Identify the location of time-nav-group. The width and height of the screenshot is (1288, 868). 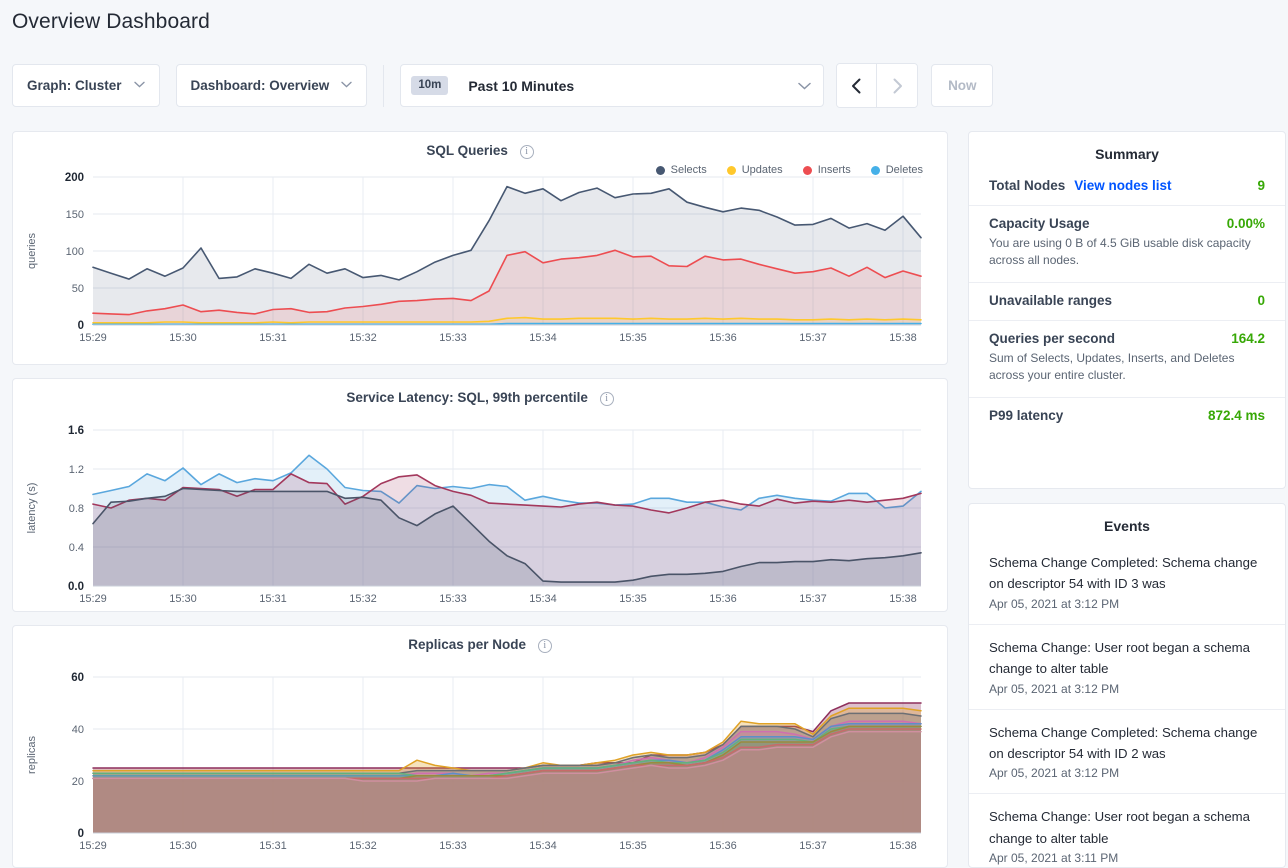
(877, 85).